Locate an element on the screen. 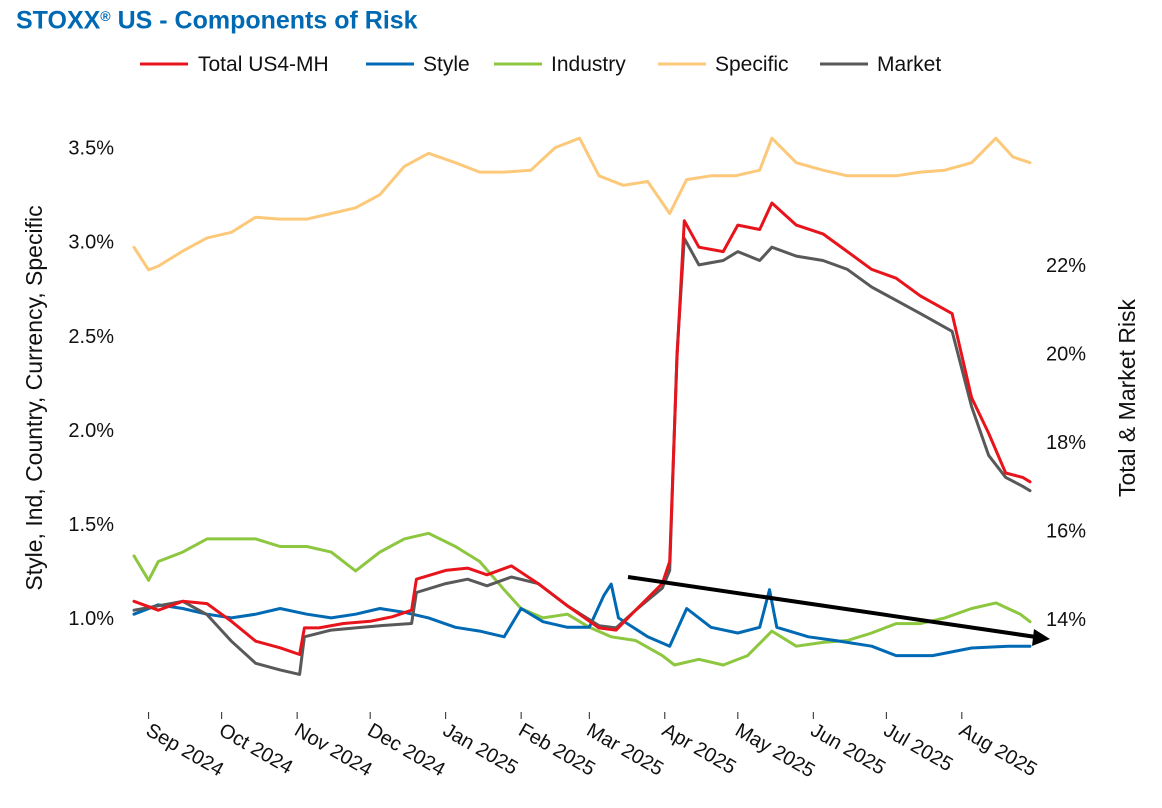 The height and width of the screenshot is (808, 1162). trend-arrow-head is located at coordinates (1041, 637).